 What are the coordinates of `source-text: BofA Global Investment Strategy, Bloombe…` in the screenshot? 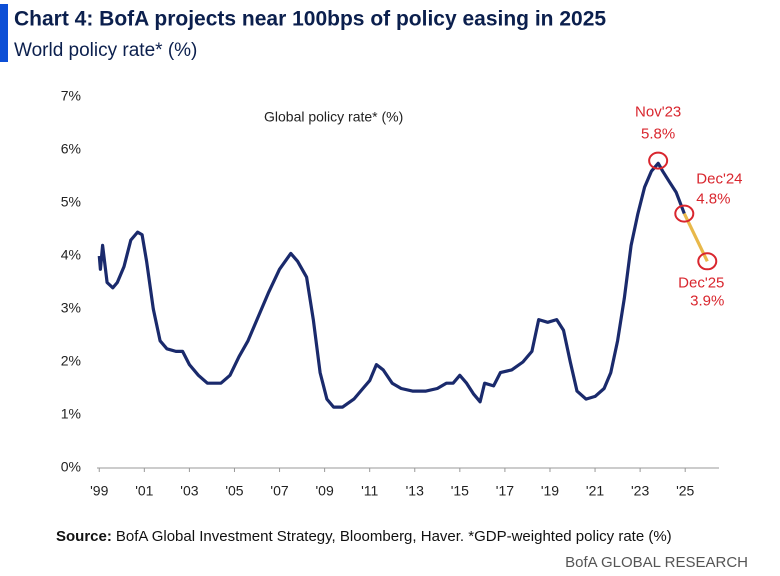 It's located at (394, 536).